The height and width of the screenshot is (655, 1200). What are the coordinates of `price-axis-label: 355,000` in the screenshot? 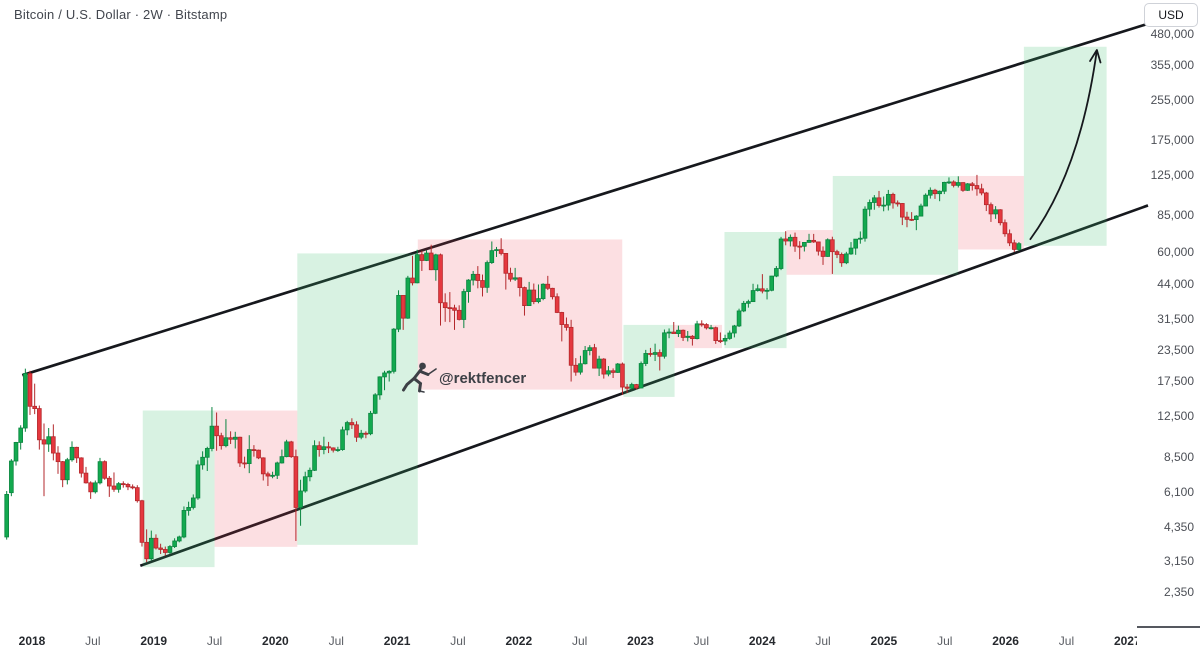 It's located at (1172, 65).